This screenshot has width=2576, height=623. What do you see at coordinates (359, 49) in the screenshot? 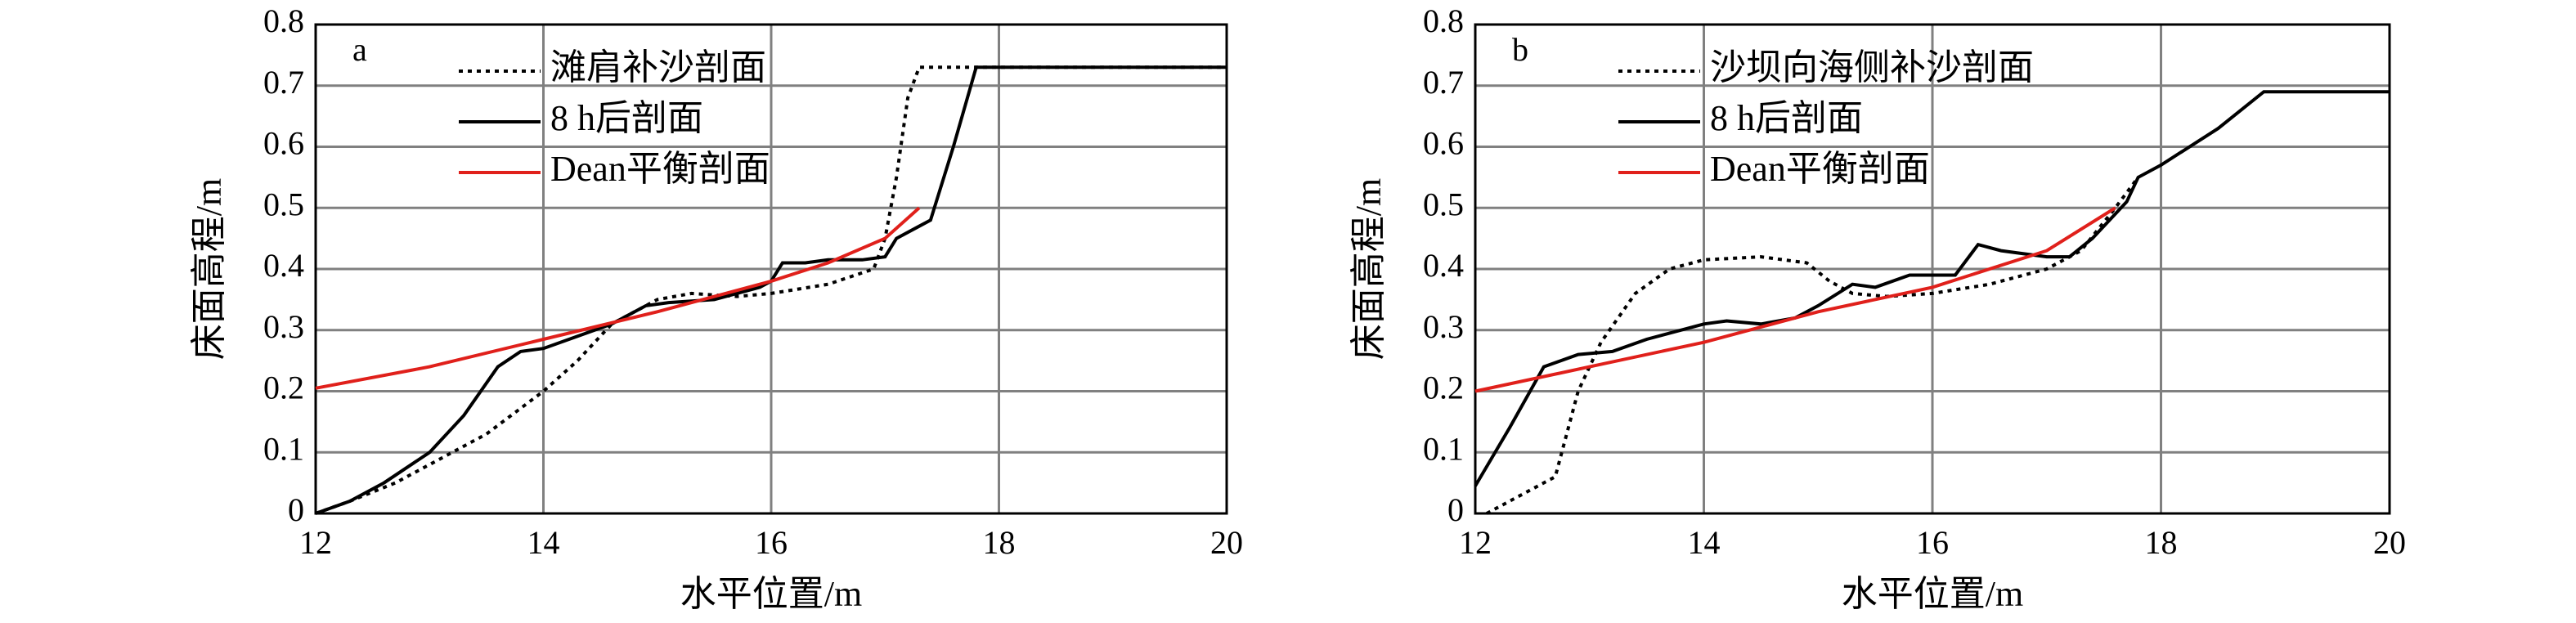
I see `panel-label: a` at bounding box center [359, 49].